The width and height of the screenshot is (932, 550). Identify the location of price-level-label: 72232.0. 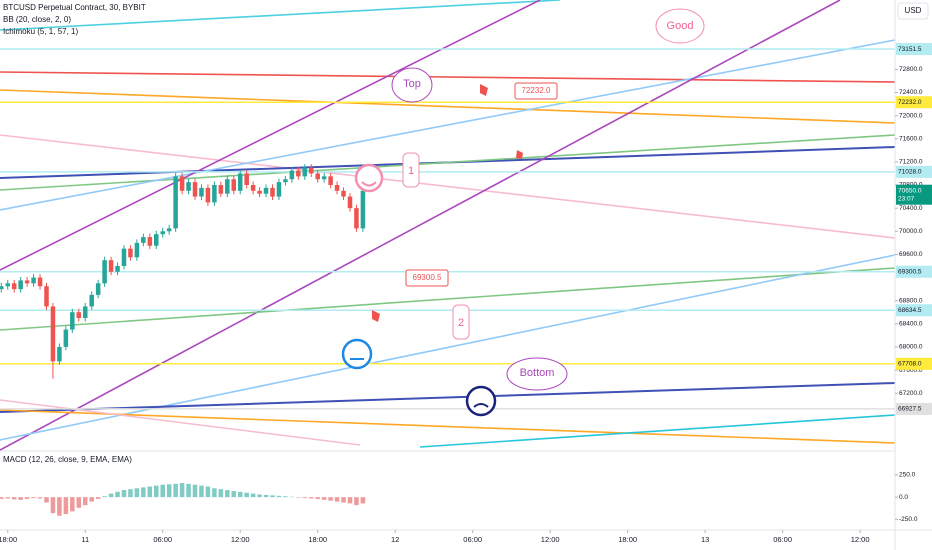
(910, 102).